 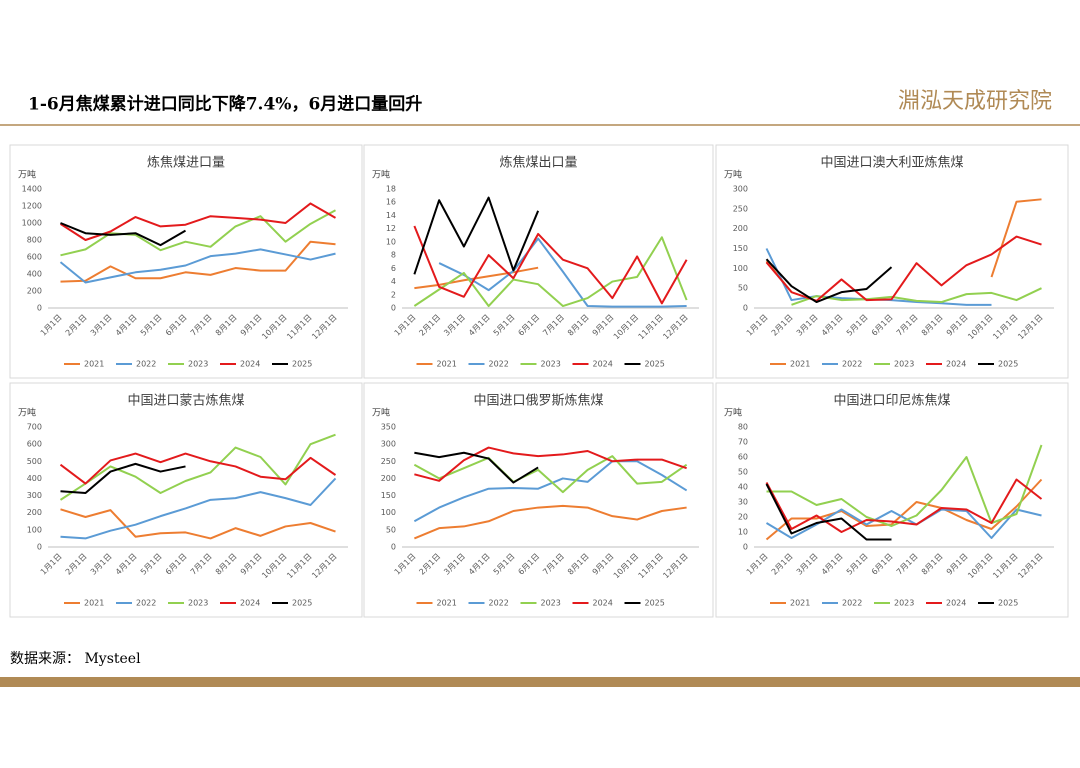 What do you see at coordinates (743, 457) in the screenshot?
I see `y-tick-label: 60` at bounding box center [743, 457].